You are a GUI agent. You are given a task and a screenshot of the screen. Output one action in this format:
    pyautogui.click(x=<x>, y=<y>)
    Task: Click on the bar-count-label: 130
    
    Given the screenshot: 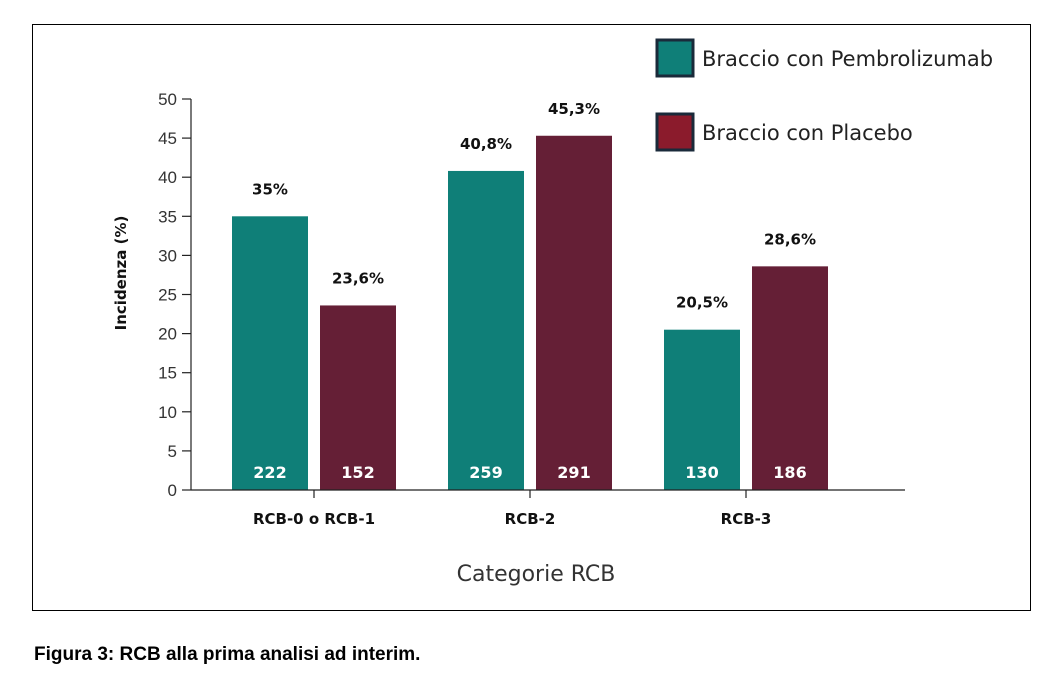 What is the action you would take?
    pyautogui.click(x=701, y=472)
    